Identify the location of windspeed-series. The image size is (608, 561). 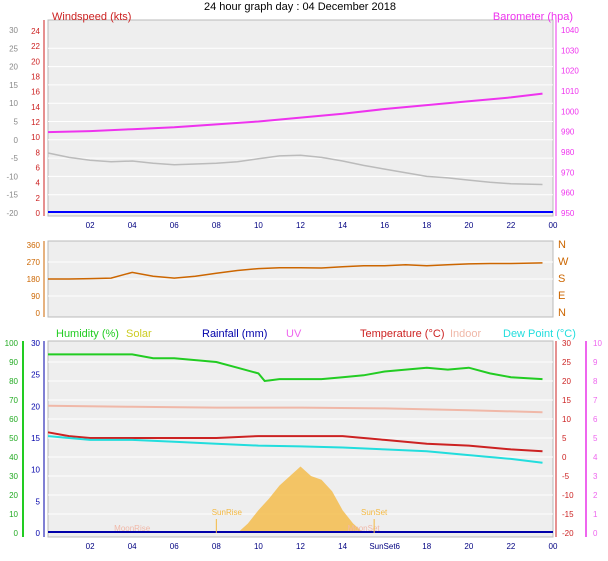
(295, 169).